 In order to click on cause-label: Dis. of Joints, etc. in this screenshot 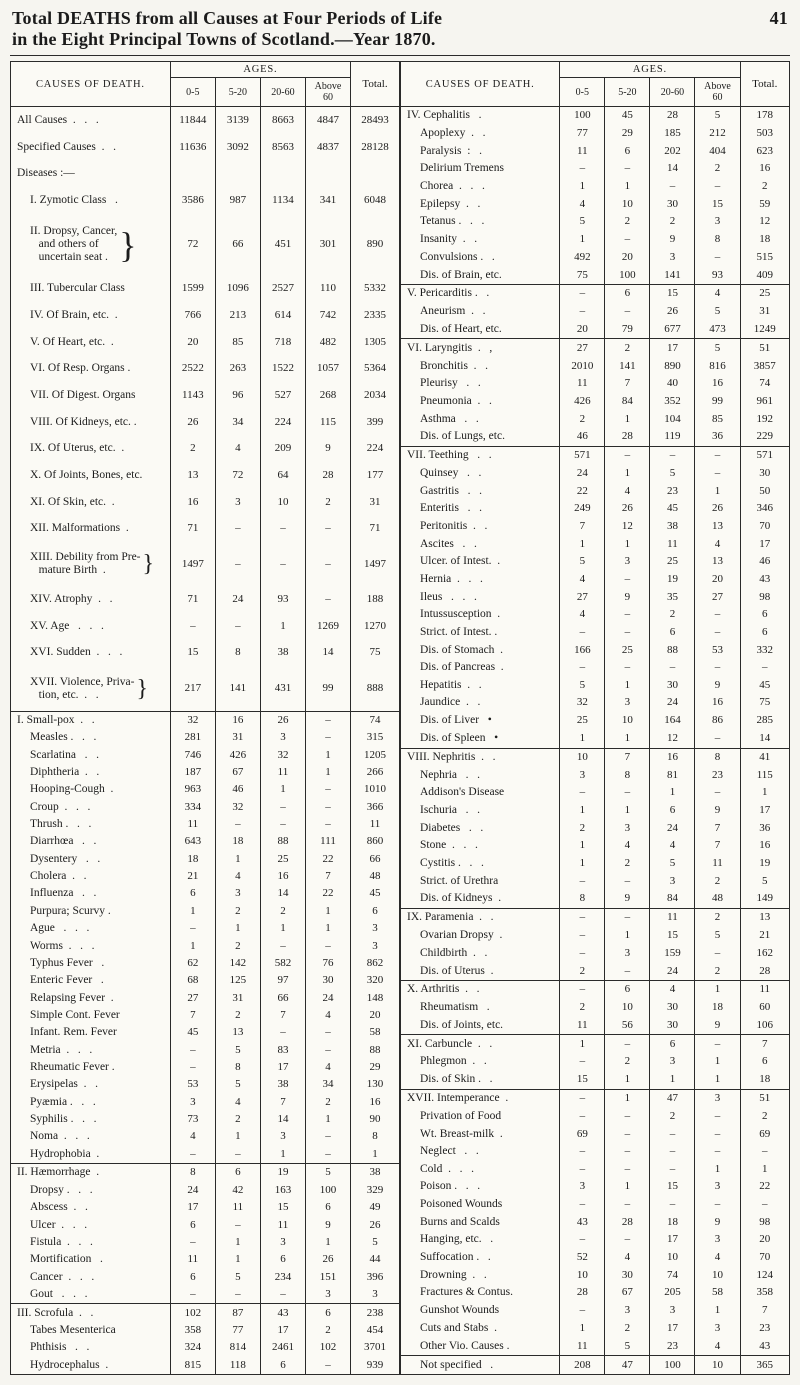, I will do `click(462, 1024)`.